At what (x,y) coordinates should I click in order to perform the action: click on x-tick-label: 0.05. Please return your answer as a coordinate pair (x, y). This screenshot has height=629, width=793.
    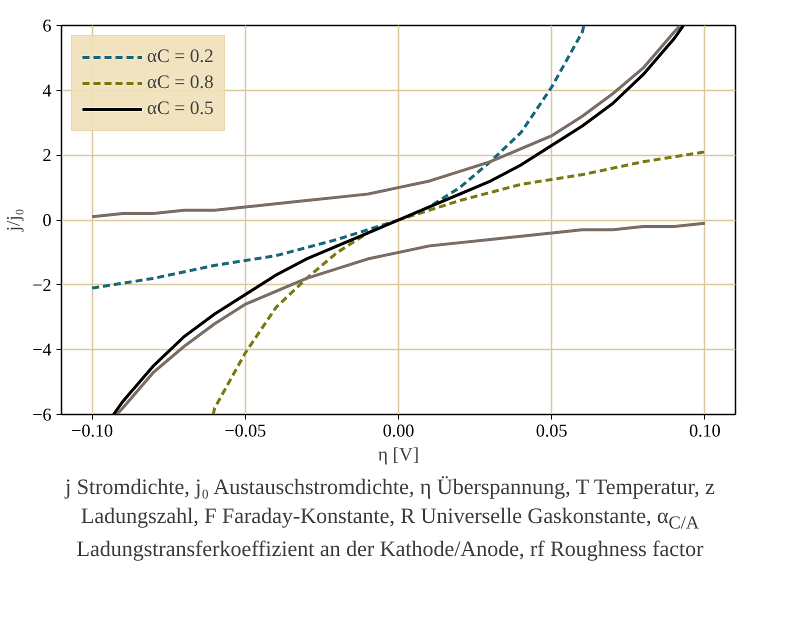
    Looking at the image, I should click on (552, 430).